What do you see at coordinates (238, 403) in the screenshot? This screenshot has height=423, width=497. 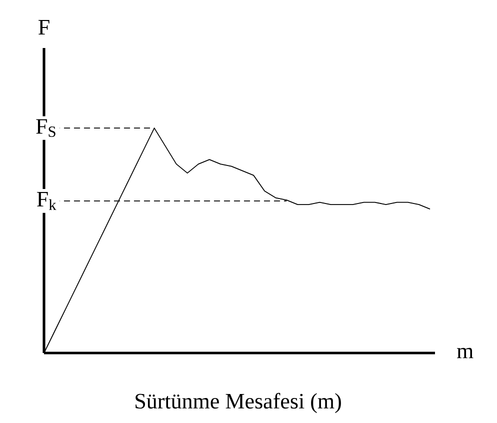 I see `text: Sürtünme Mesafesi (m)` at bounding box center [238, 403].